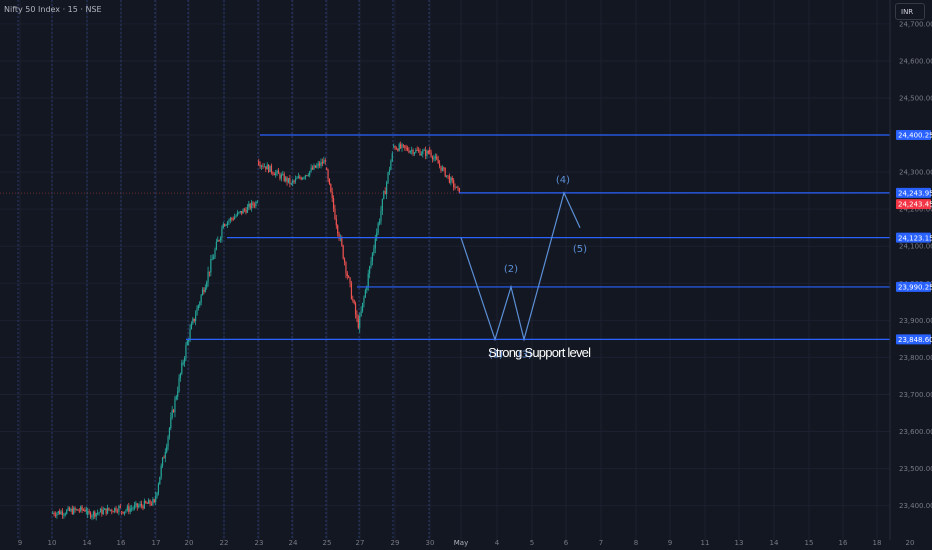  What do you see at coordinates (910, 11) in the screenshot?
I see `currency-button: INR` at bounding box center [910, 11].